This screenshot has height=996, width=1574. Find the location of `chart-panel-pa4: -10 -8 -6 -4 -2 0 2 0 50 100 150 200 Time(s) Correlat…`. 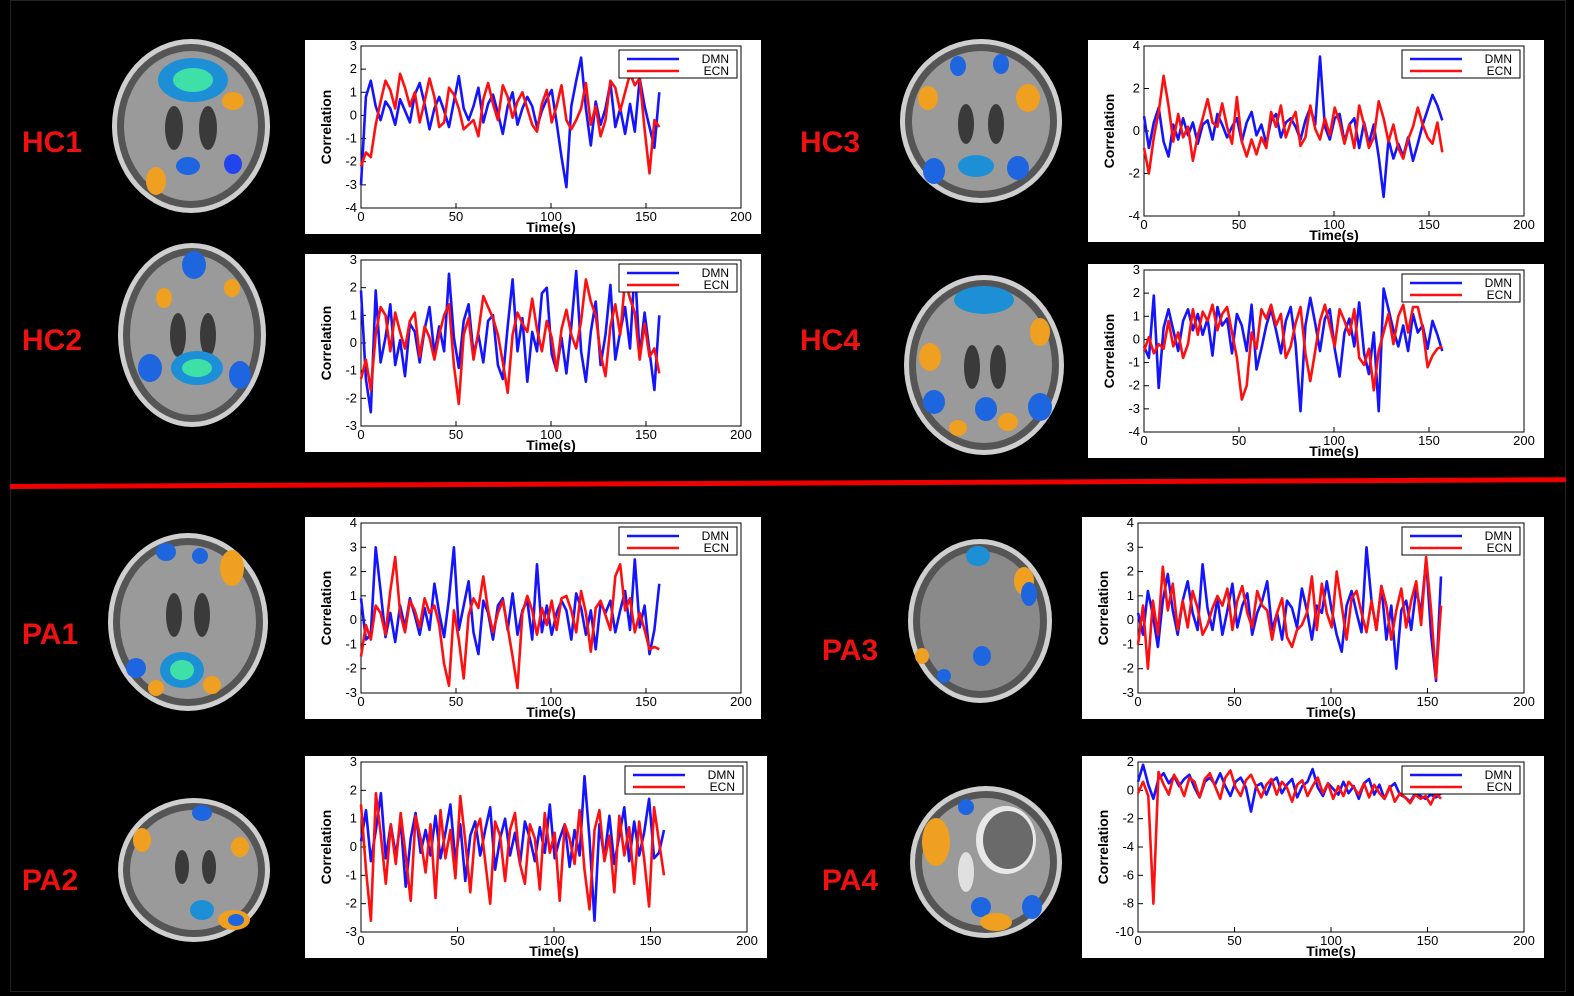

chart-panel-pa4: -10 -8 -6 -4 -2 0 2 0 50 100 150 200 Time(s) Correlat… is located at coordinates (1313, 857).